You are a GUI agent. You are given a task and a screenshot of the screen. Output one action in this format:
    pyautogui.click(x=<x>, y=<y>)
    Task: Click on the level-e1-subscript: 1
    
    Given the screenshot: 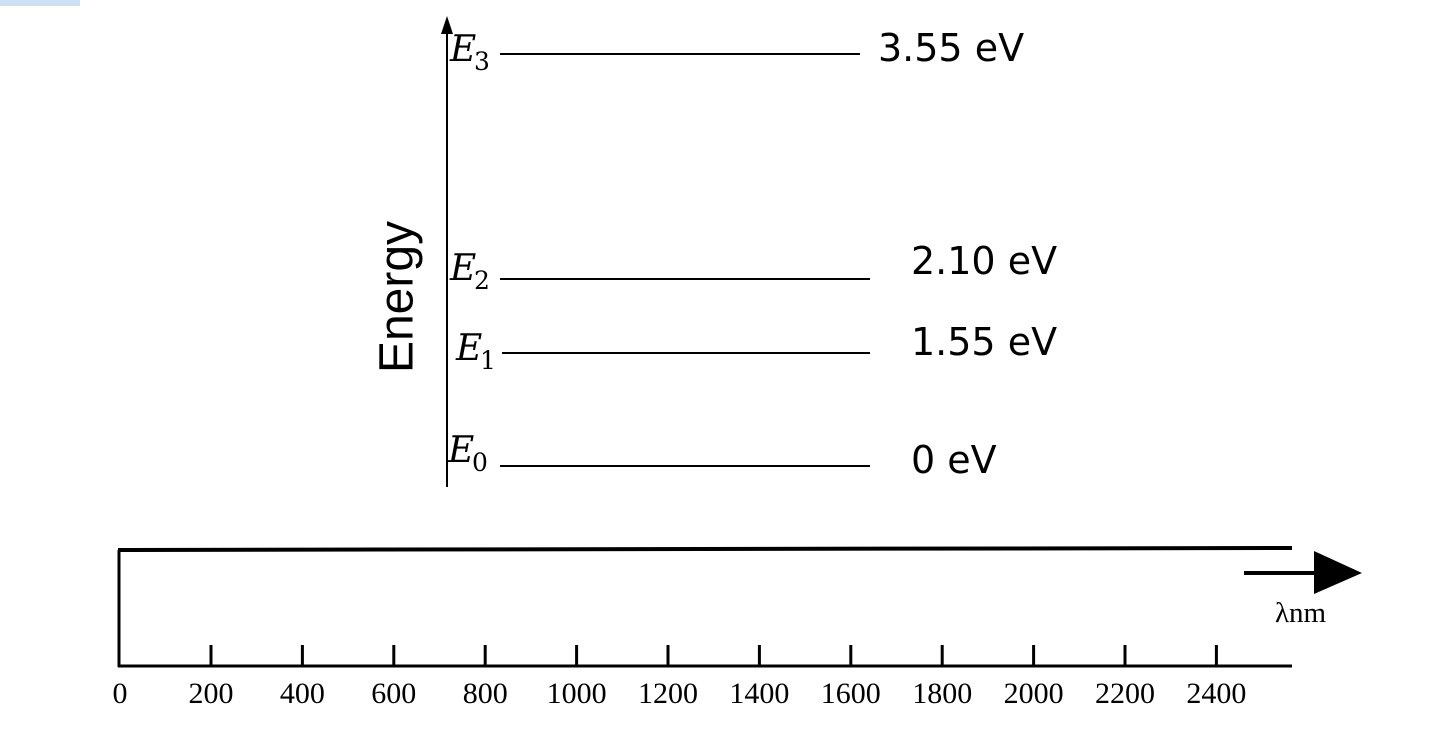 What is the action you would take?
    pyautogui.click(x=488, y=360)
    